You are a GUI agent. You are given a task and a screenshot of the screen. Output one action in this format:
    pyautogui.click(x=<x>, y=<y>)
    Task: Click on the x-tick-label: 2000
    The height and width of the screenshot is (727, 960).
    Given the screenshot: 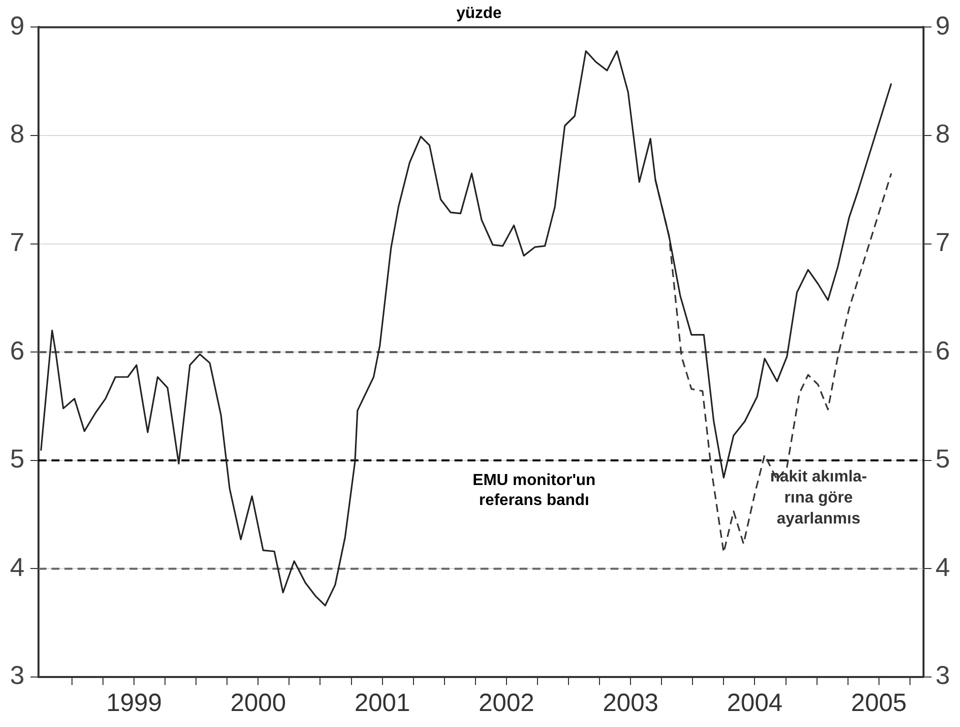 What is the action you would take?
    pyautogui.click(x=258, y=702)
    